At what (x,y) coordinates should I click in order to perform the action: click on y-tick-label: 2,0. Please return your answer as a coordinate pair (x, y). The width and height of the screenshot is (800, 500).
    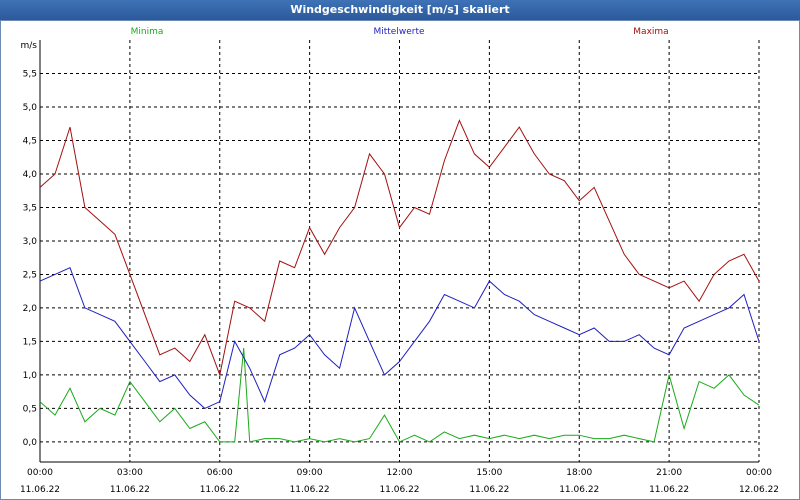
    Looking at the image, I should click on (30, 309).